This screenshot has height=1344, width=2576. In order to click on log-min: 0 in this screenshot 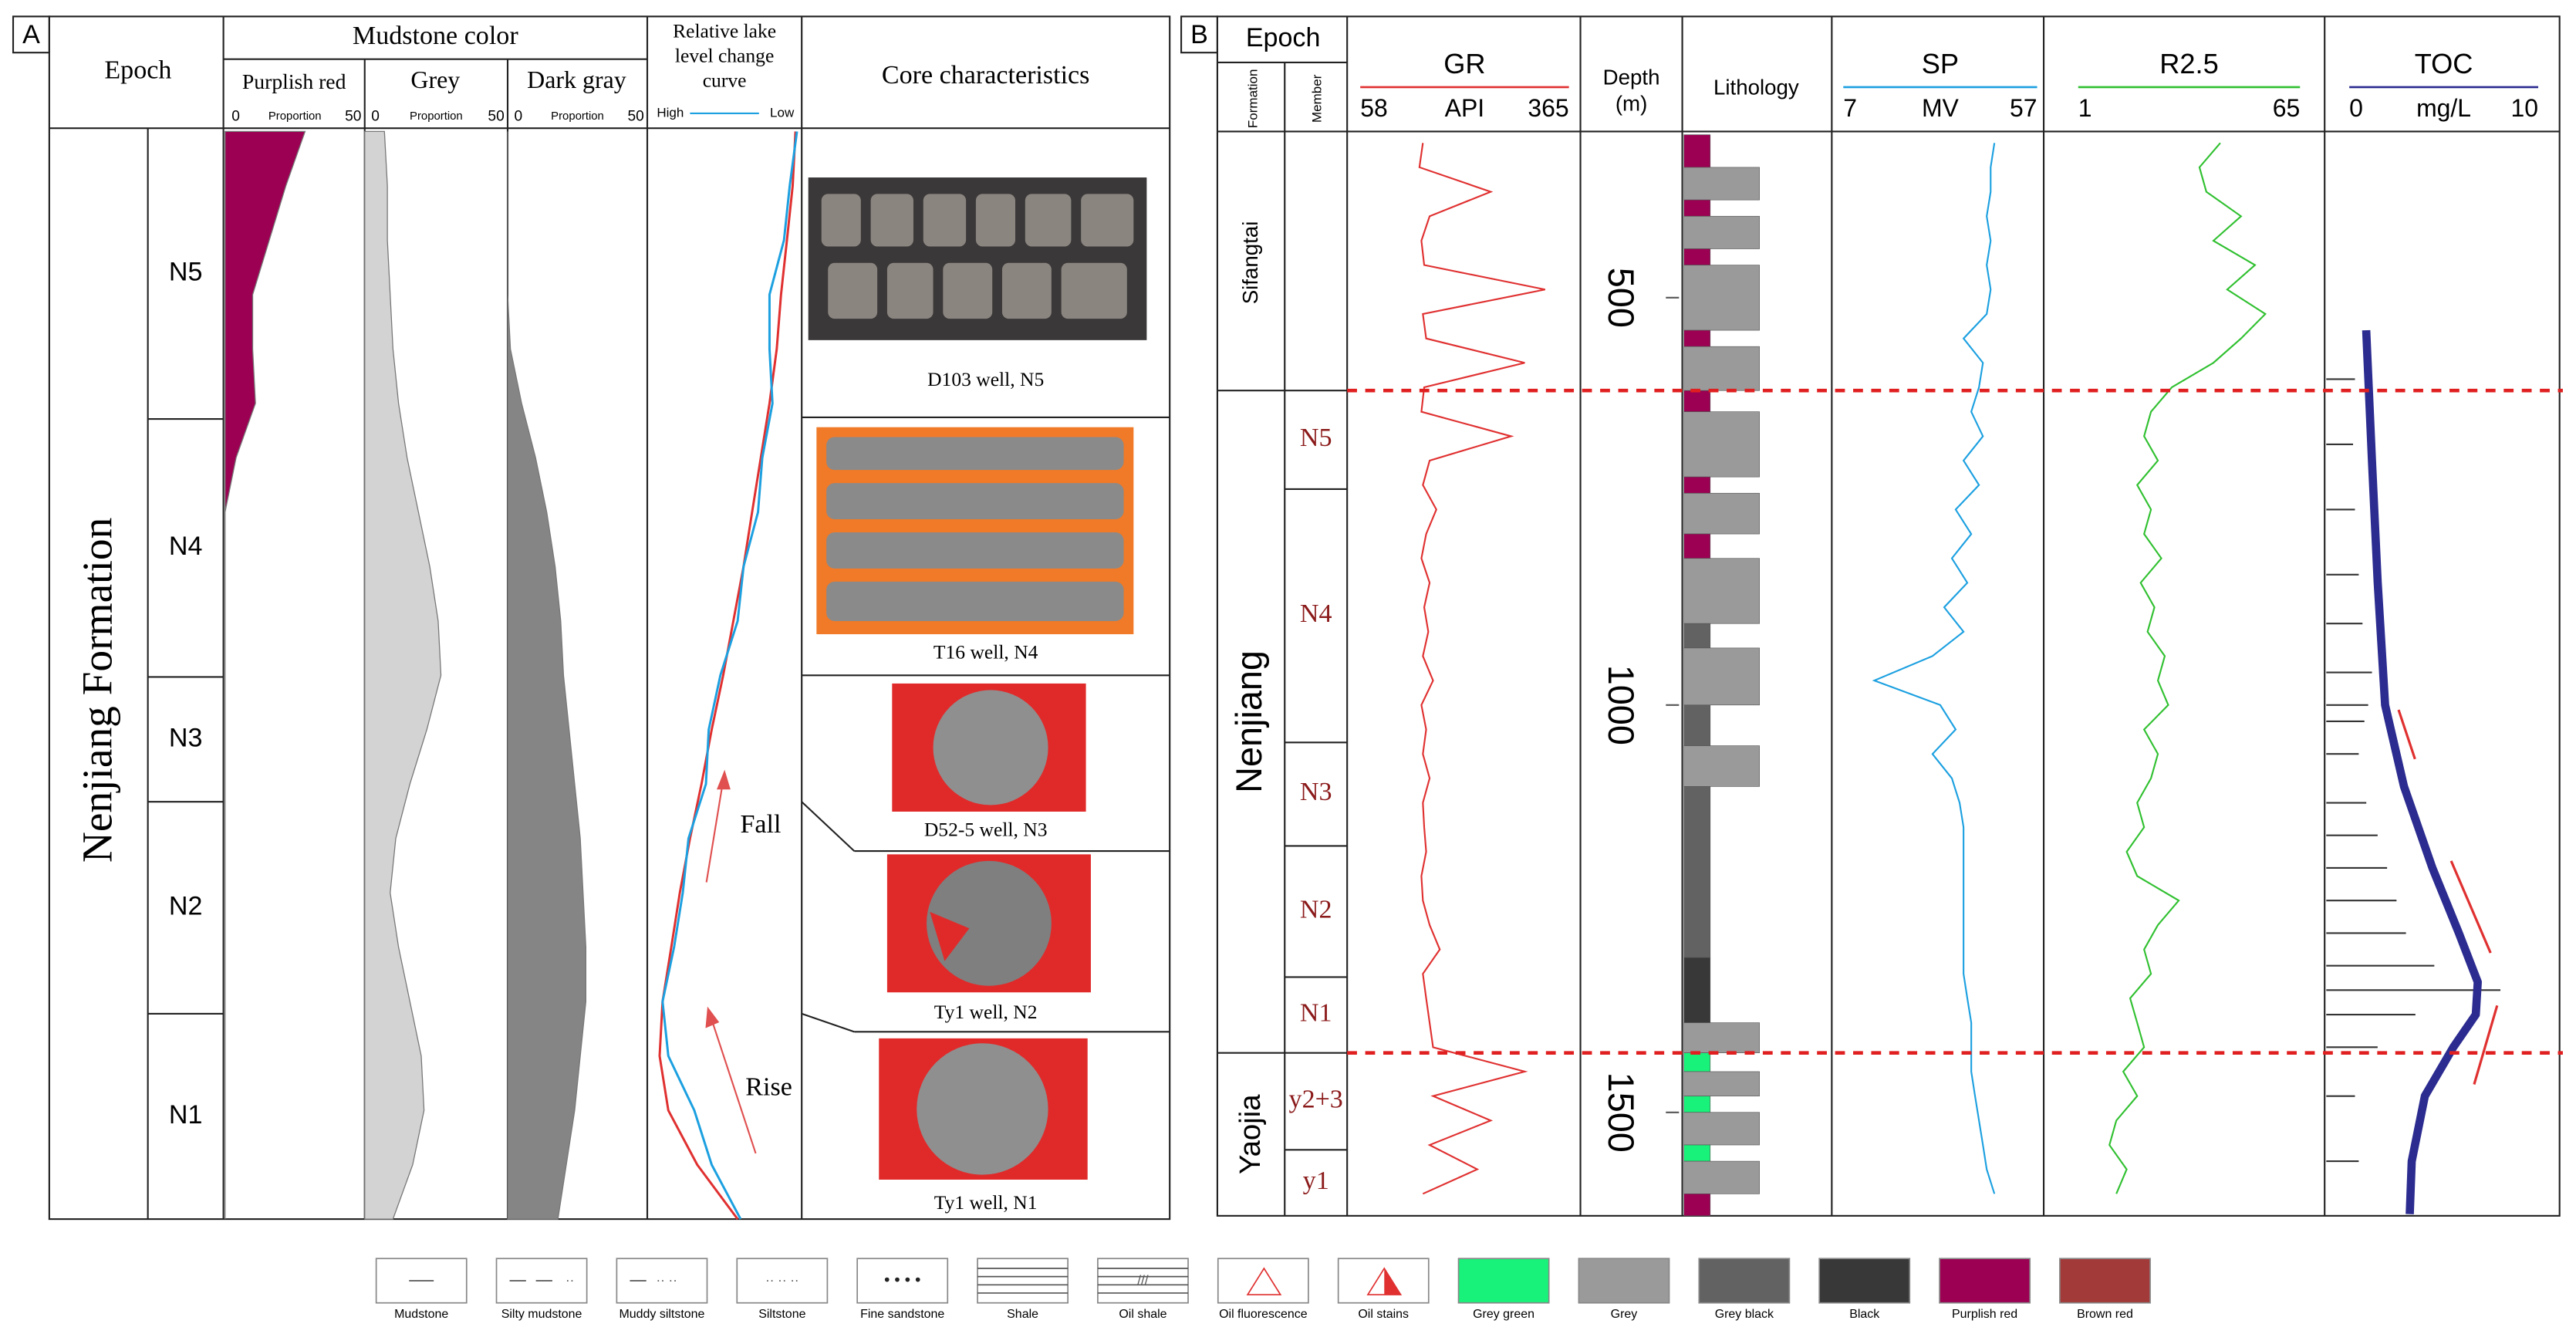, I will do `click(2356, 108)`.